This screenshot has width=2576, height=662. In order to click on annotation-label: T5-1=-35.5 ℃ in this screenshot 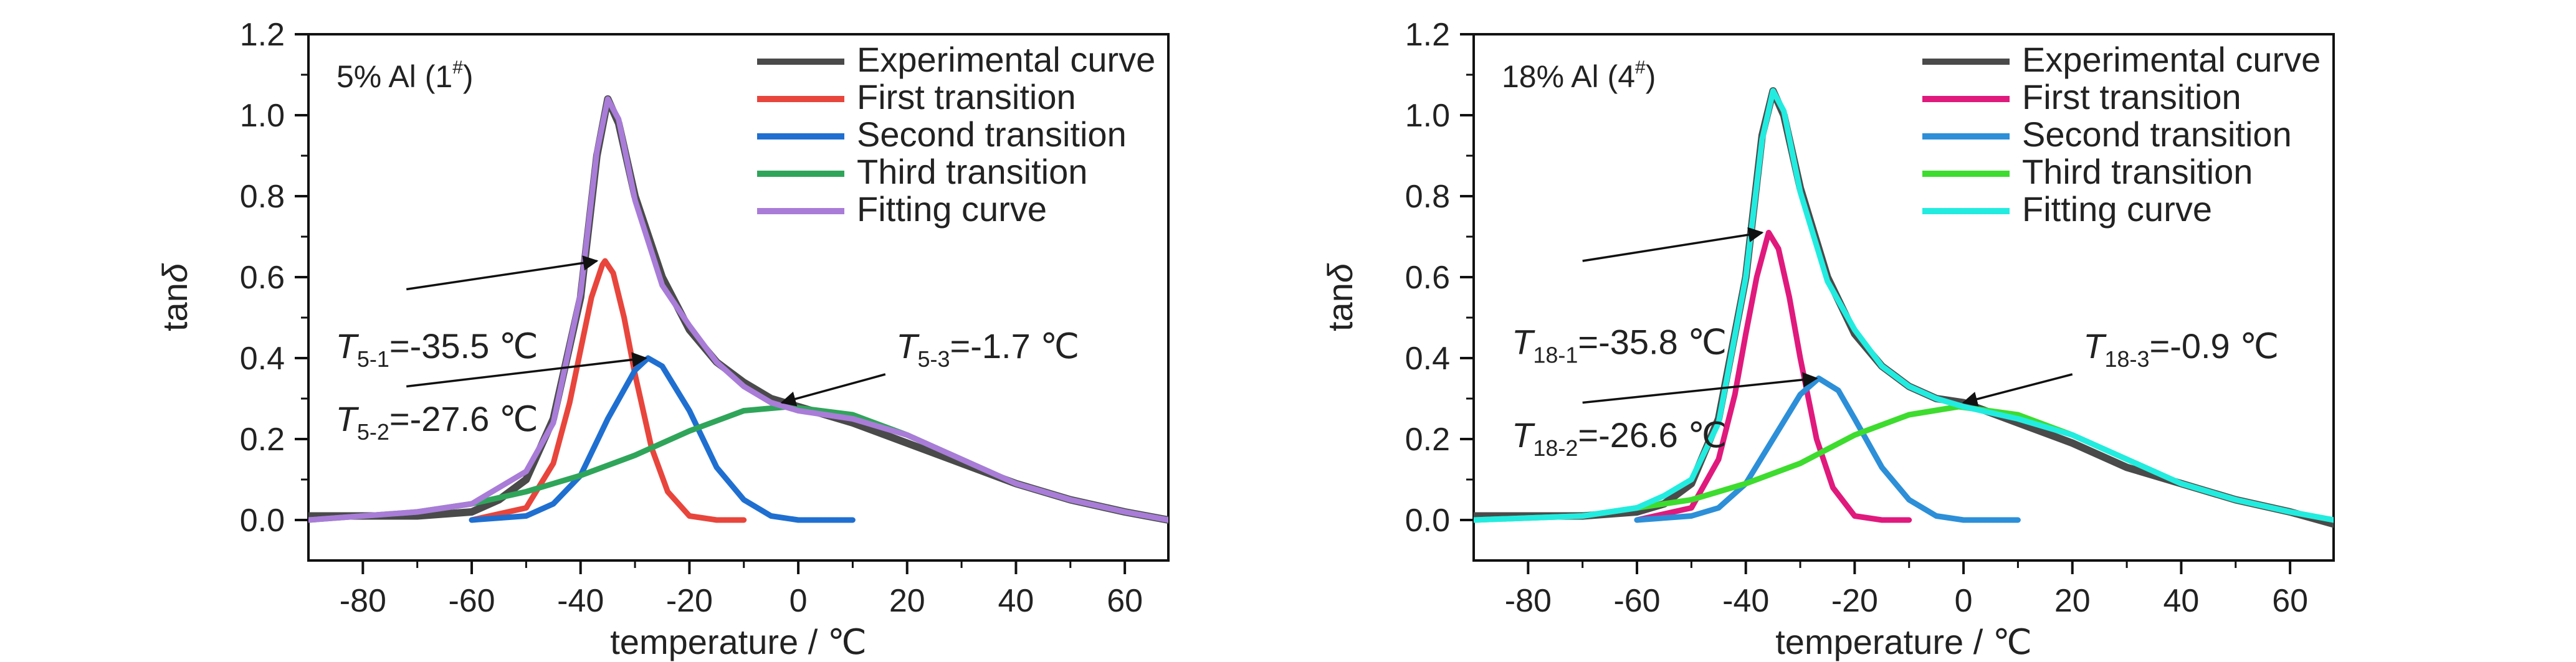, I will do `click(437, 349)`.